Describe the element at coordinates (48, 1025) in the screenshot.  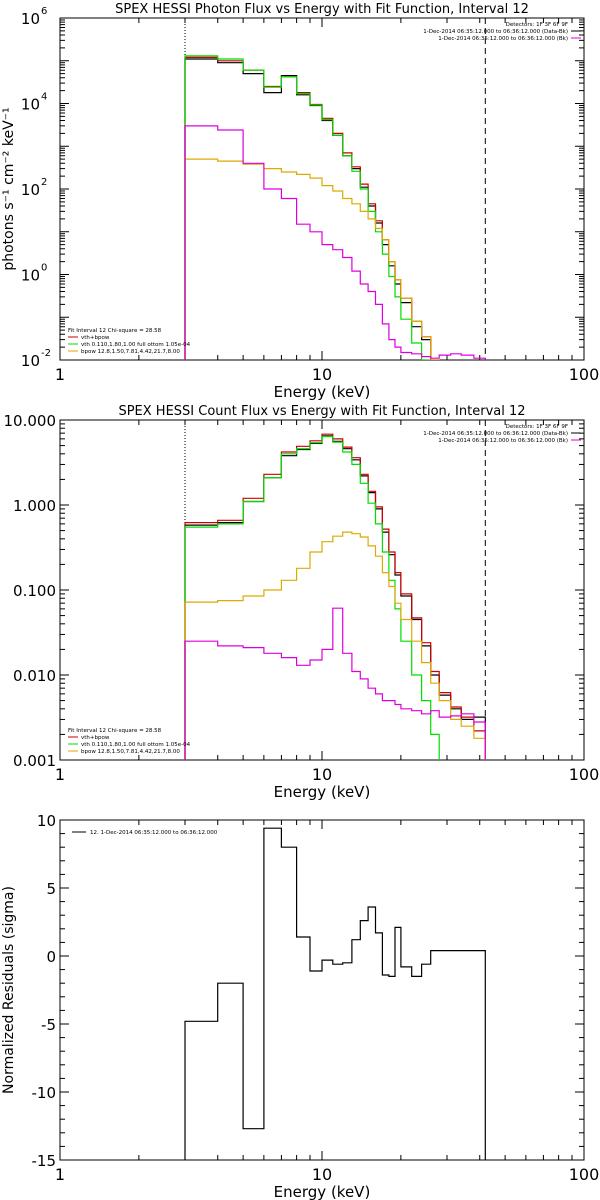
I see `y-tick-label: -5` at that location.